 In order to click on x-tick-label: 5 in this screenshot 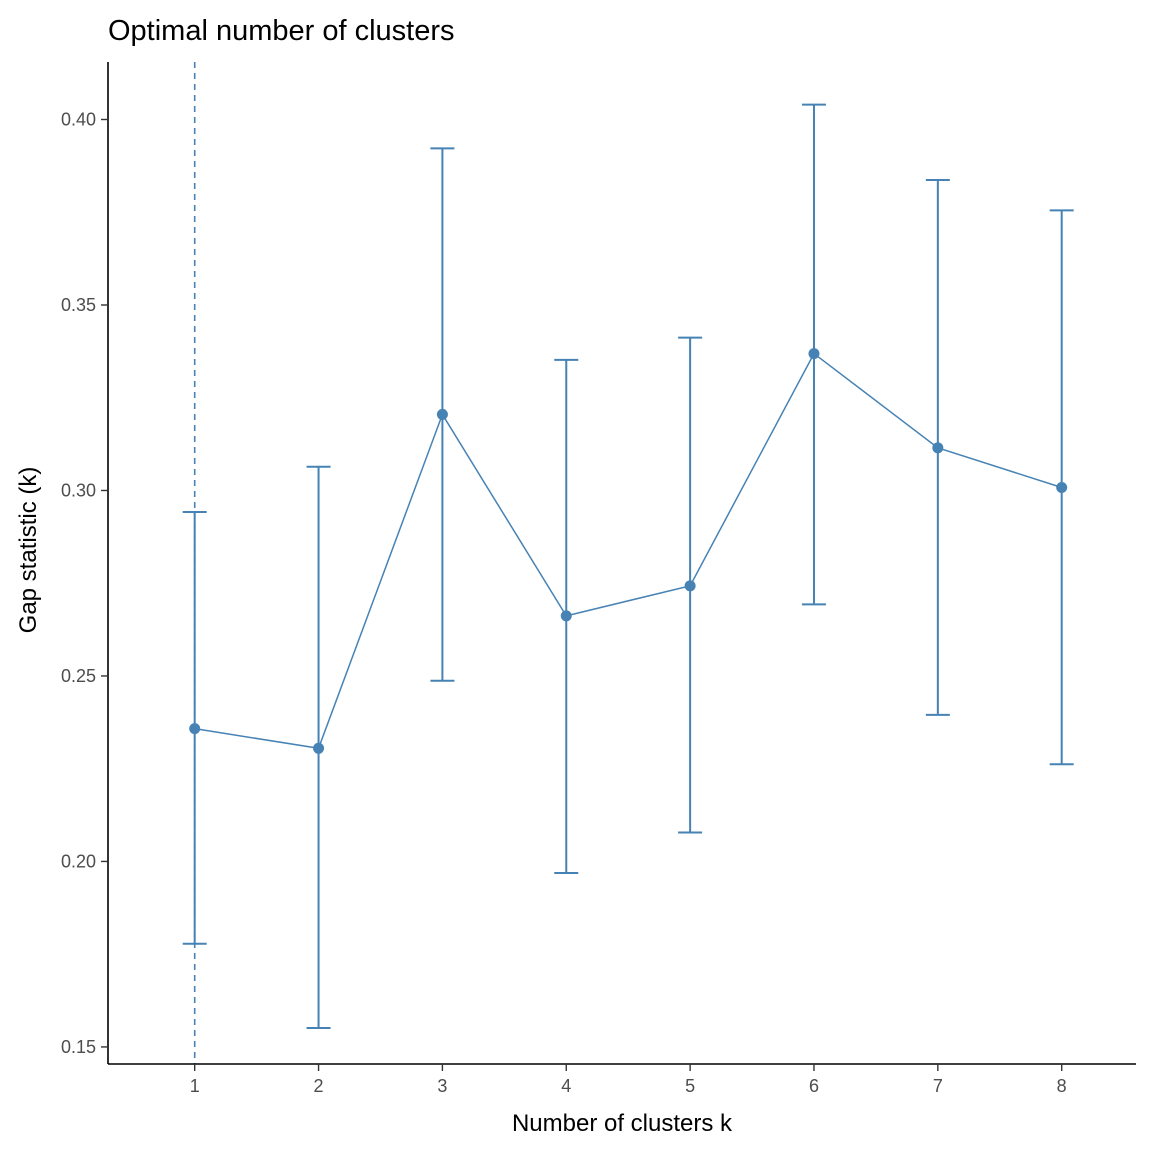, I will do `click(690, 1086)`.